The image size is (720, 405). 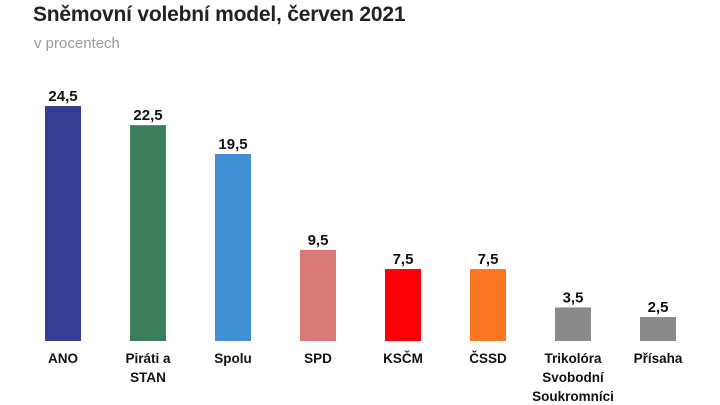 What do you see at coordinates (148, 358) in the screenshot?
I see `category-label-1-line-0: Piráti a` at bounding box center [148, 358].